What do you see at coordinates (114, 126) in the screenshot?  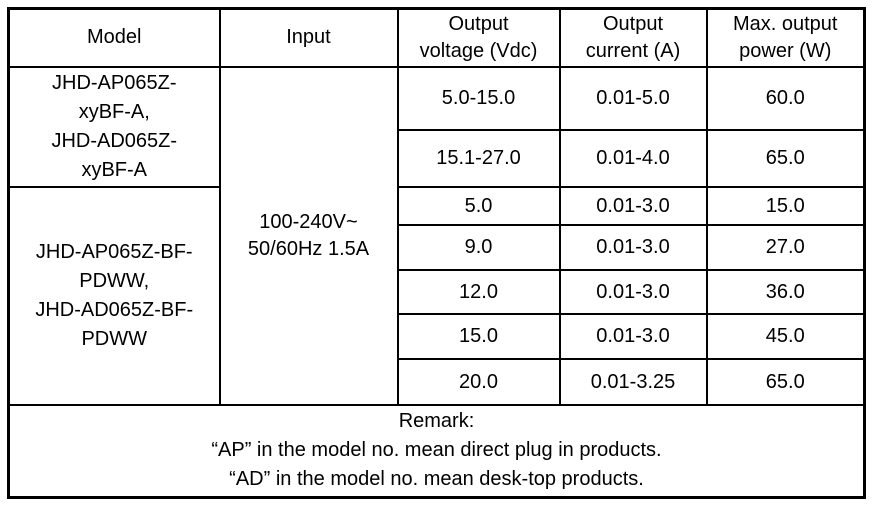 I see `model-cell-group-1: JHD-AP065Z- xyBF-A, JHD-AD065Z- xyBF-A` at bounding box center [114, 126].